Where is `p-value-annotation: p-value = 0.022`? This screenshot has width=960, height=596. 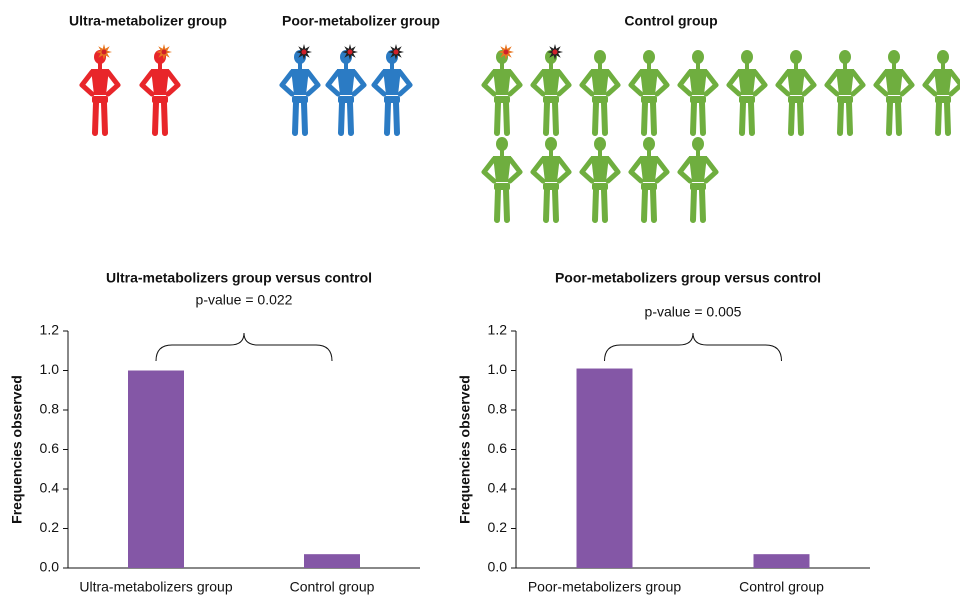
p-value-annotation: p-value = 0.022 is located at coordinates (244, 300).